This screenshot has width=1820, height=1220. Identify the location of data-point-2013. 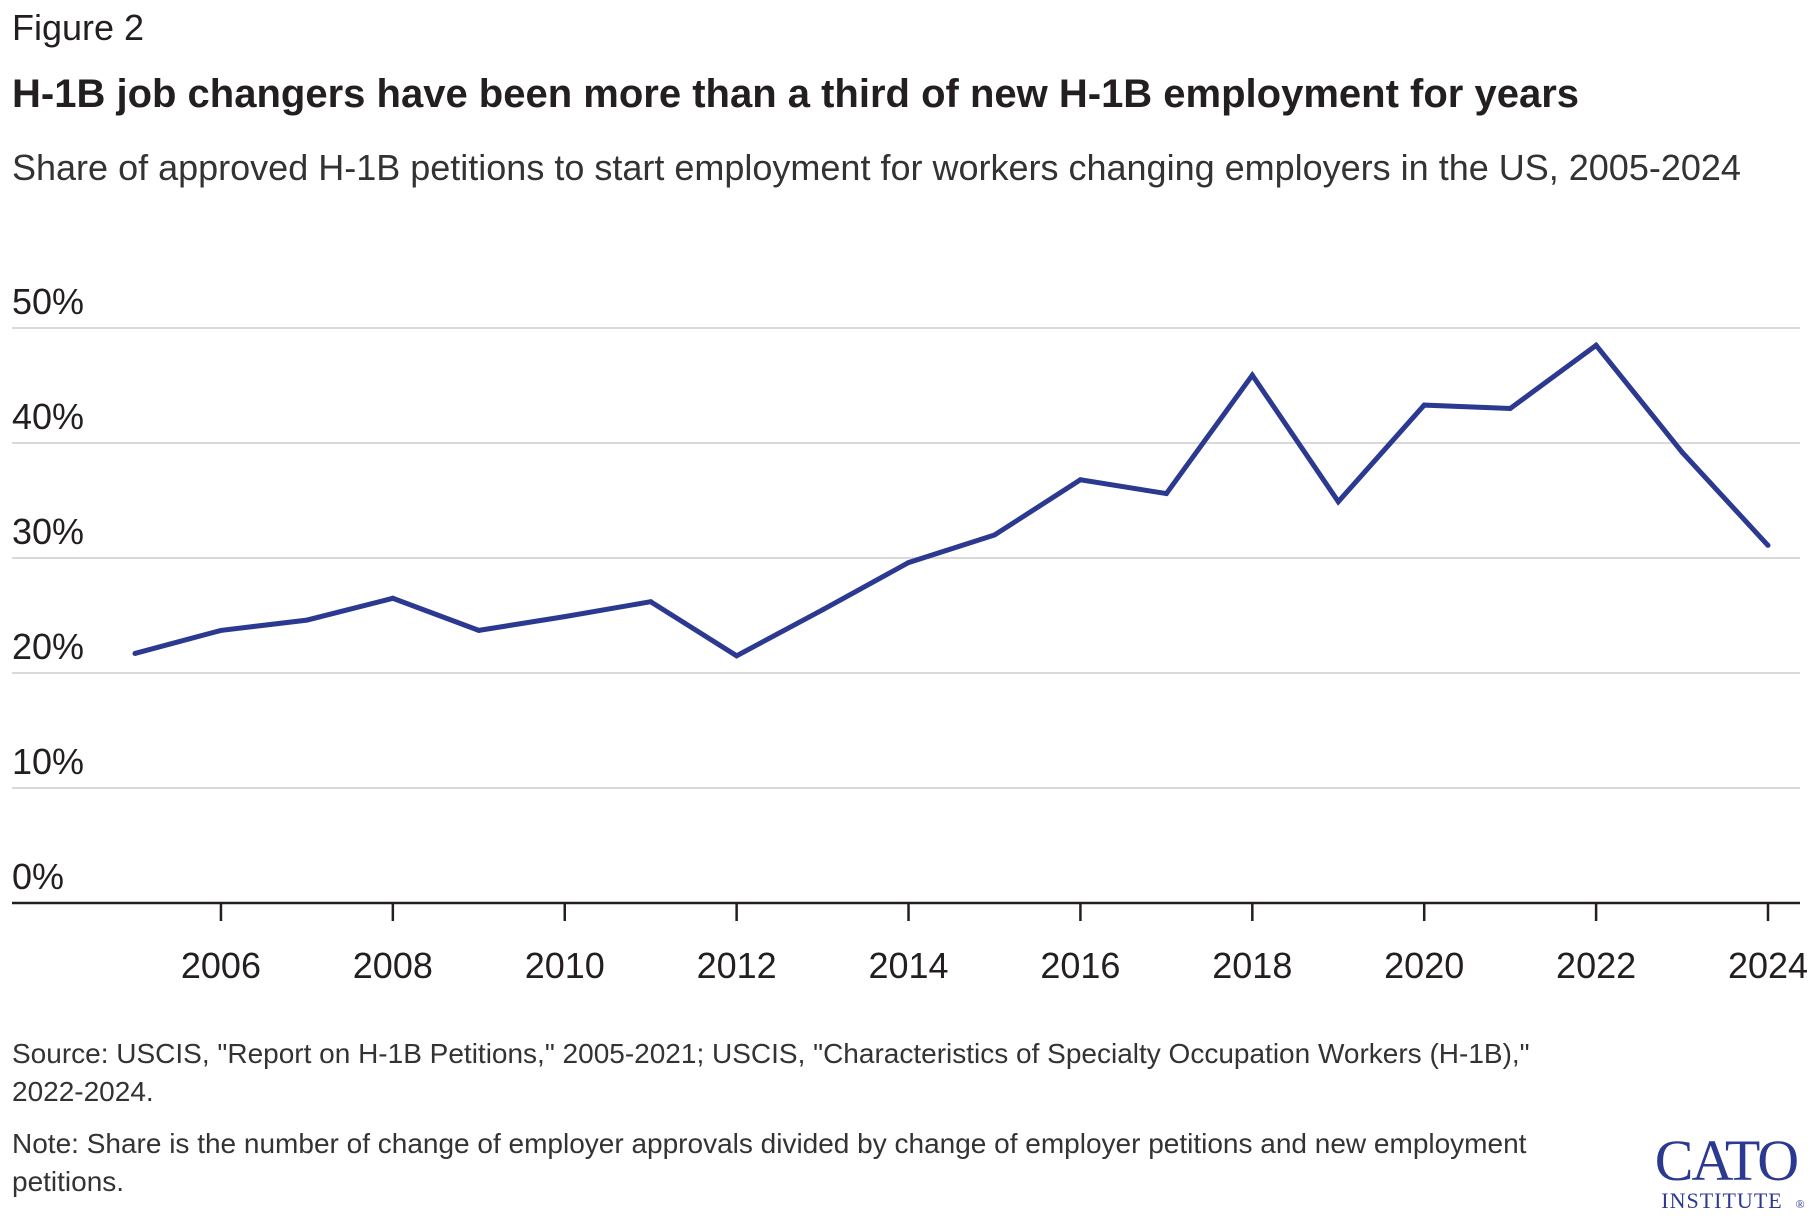
(823, 610).